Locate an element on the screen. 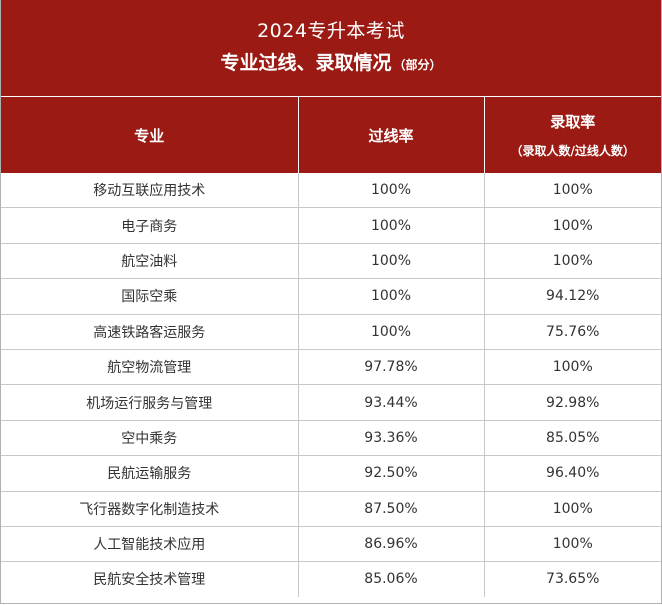 Image resolution: width=662 pixels, height=605 pixels. column-header-admit-rate-label: 录取率 is located at coordinates (573, 122).